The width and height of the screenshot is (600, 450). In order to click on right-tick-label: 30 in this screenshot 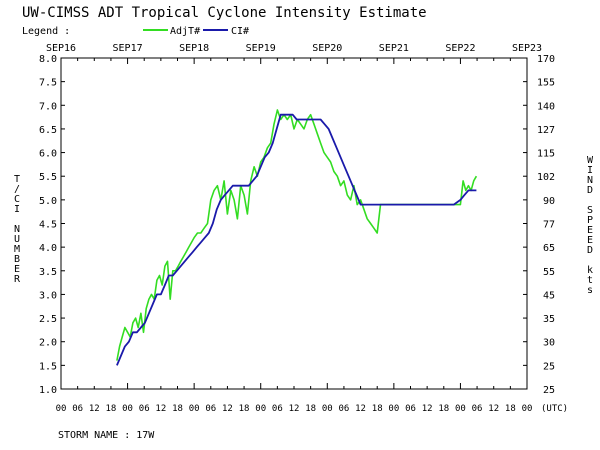, I will do `click(549, 343)`.